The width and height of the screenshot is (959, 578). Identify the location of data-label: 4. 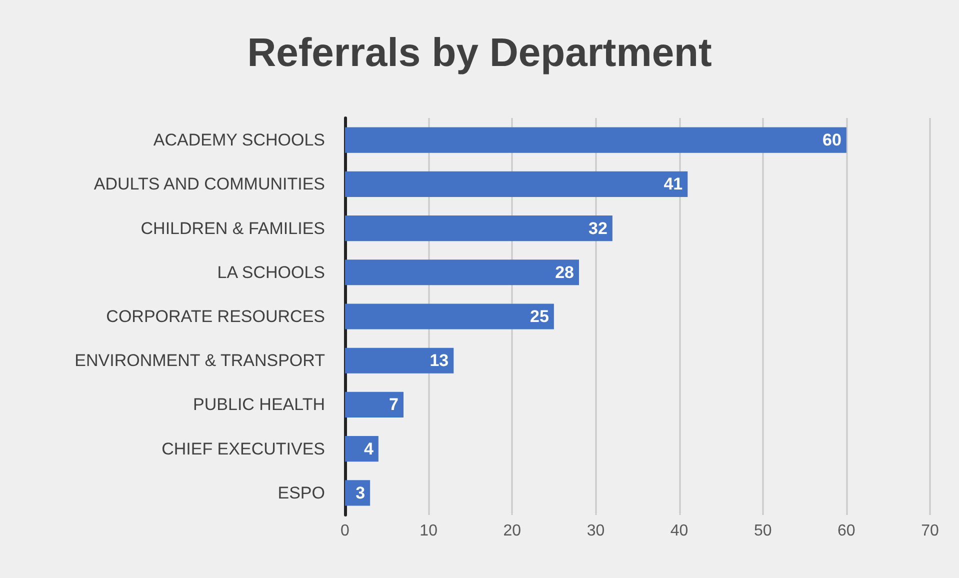
(369, 448).